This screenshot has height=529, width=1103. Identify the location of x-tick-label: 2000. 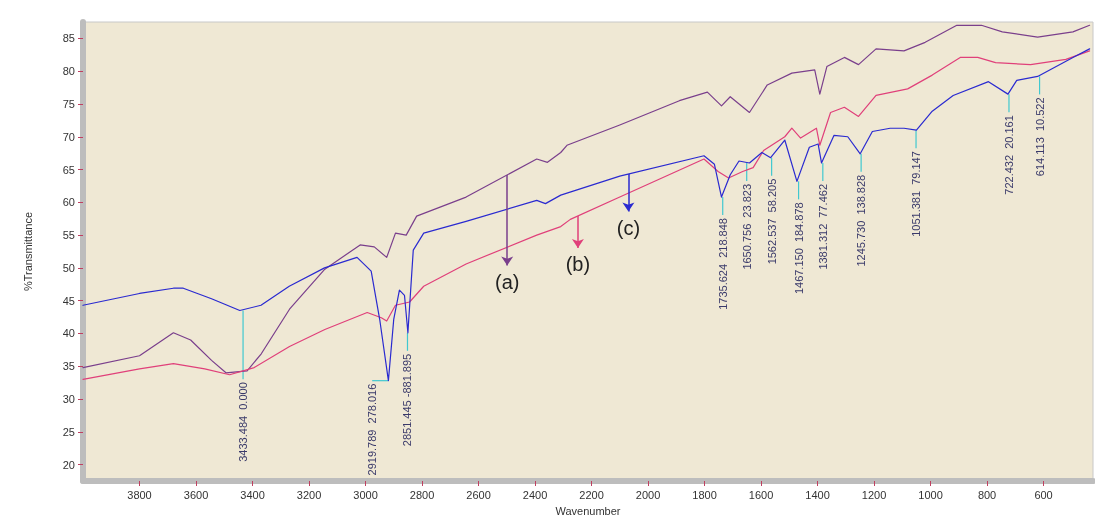
(648, 494).